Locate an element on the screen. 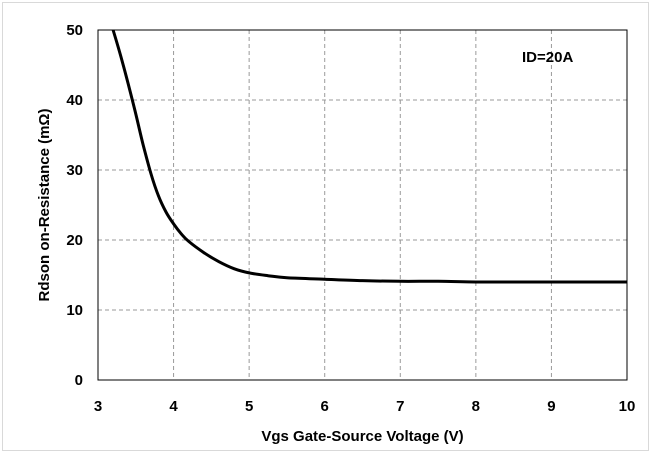 This screenshot has height=455, width=653. x-tick-label: 4 is located at coordinates (173, 406).